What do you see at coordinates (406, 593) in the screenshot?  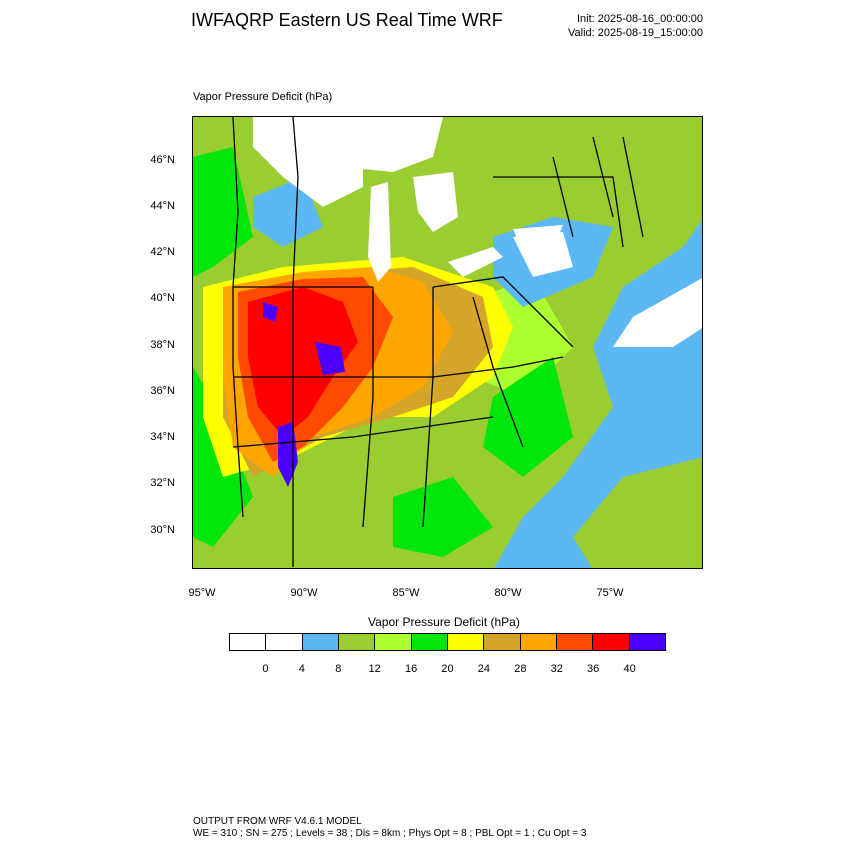 I see `lon-label-85: 85°W` at bounding box center [406, 593].